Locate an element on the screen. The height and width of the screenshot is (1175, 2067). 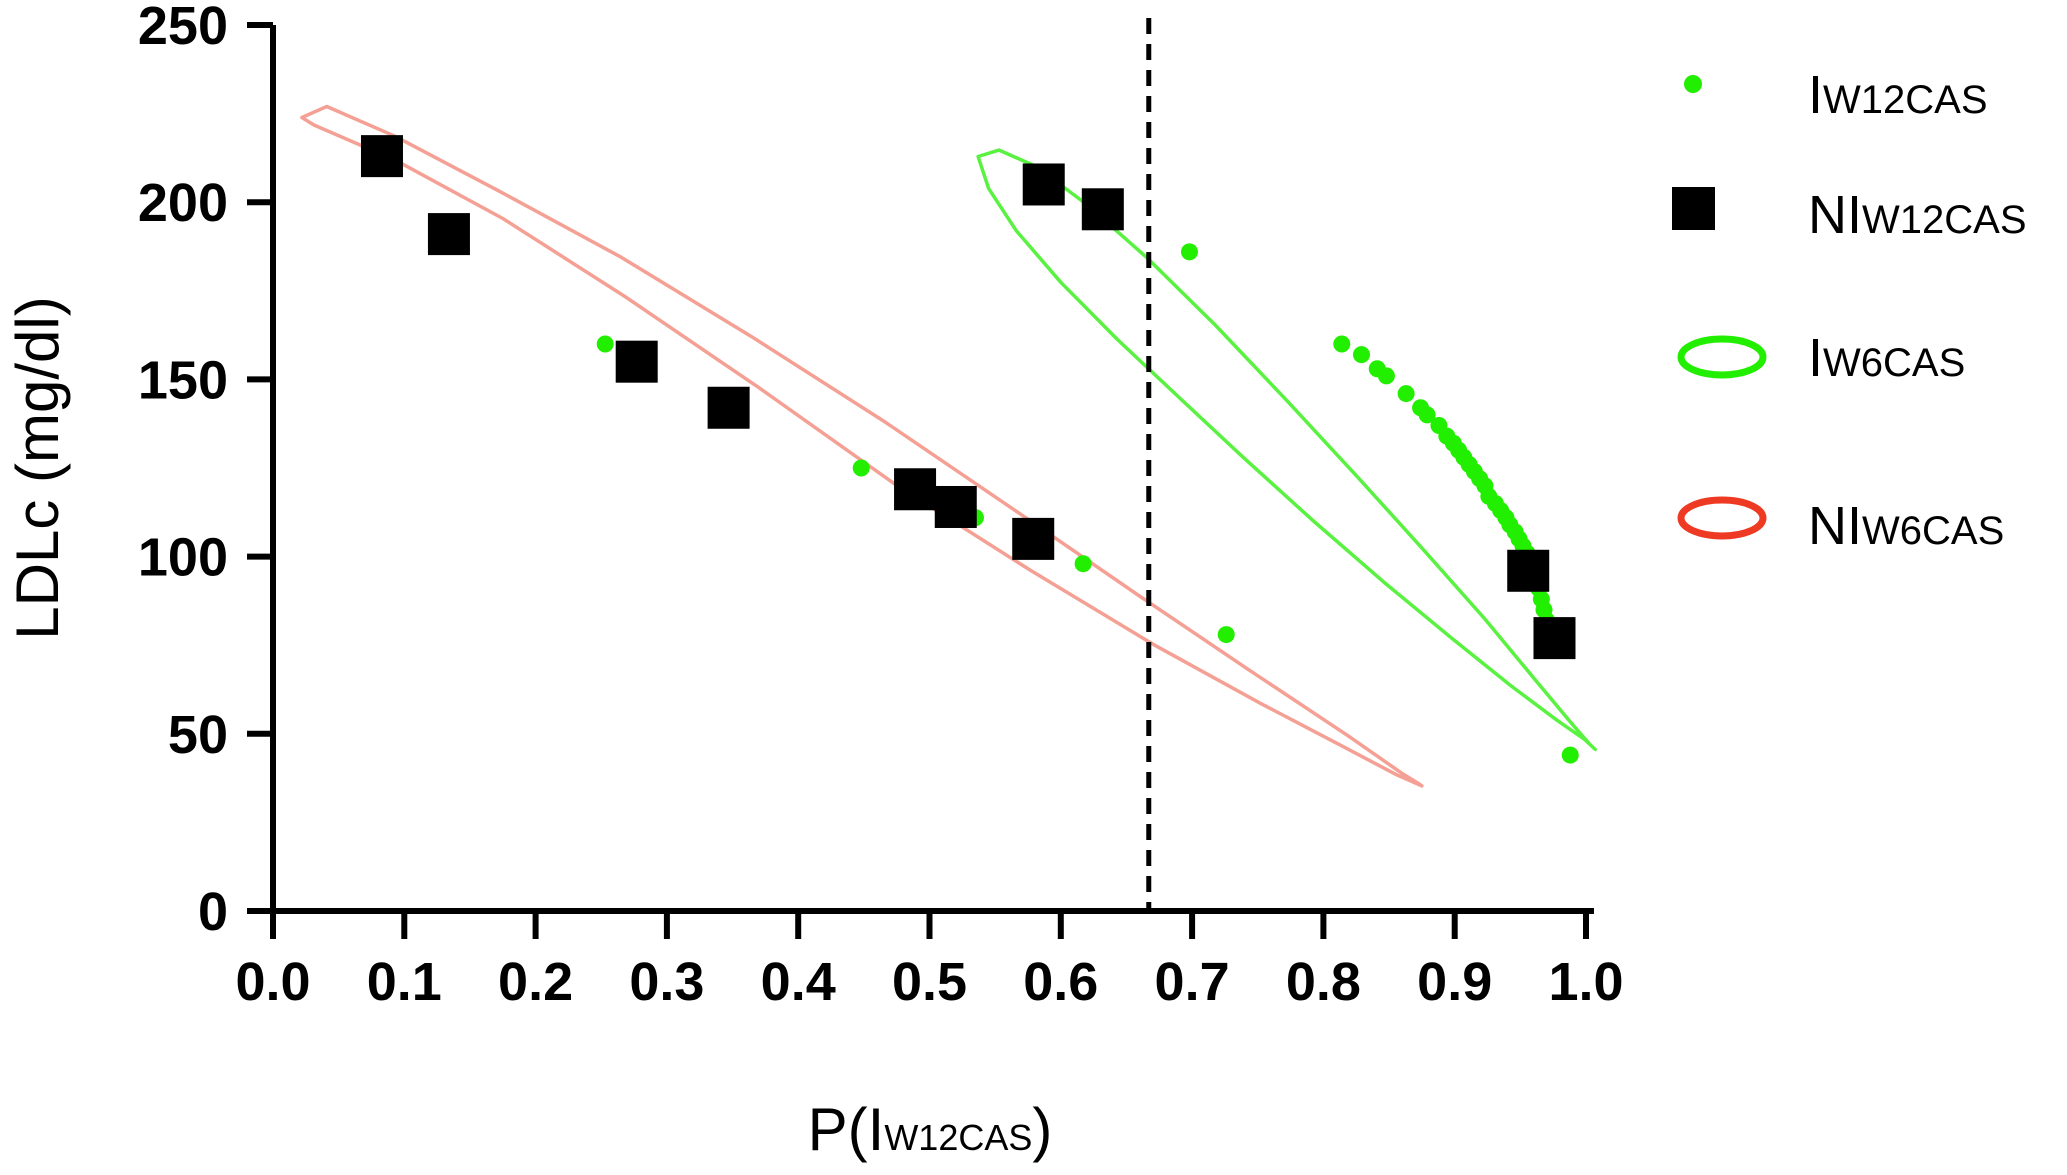
x-tick-label: 0.0 is located at coordinates (272, 982).